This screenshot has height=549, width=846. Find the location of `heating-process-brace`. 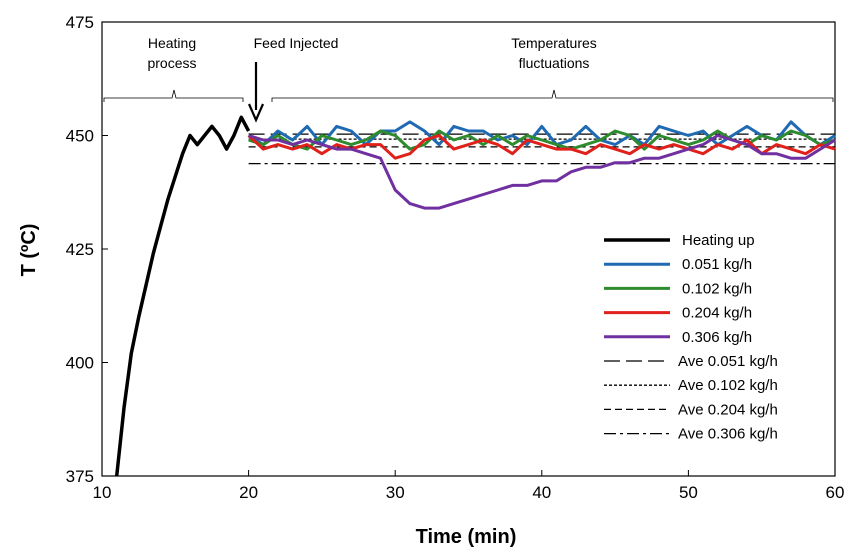

heating-process-brace is located at coordinates (173, 95).